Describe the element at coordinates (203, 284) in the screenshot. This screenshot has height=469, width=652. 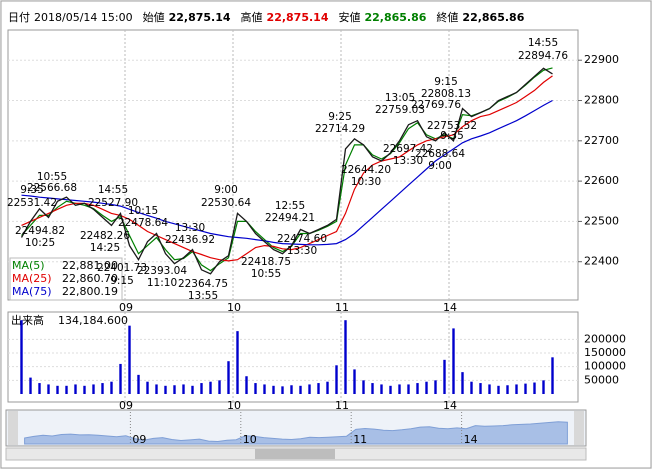
I see `annotation-price: 22364.75` at that location.